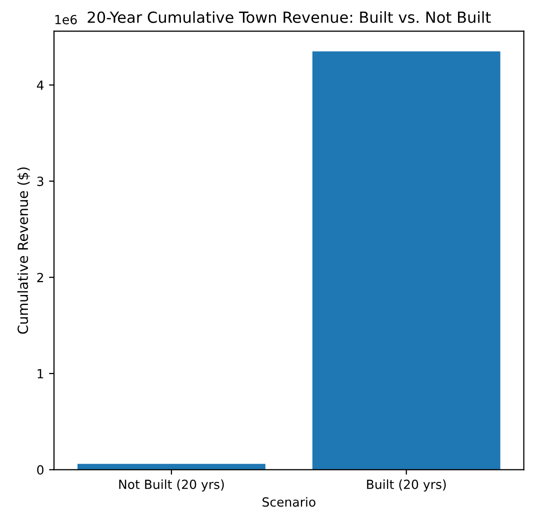  I want to click on text: 1e6, so click(66, 19).